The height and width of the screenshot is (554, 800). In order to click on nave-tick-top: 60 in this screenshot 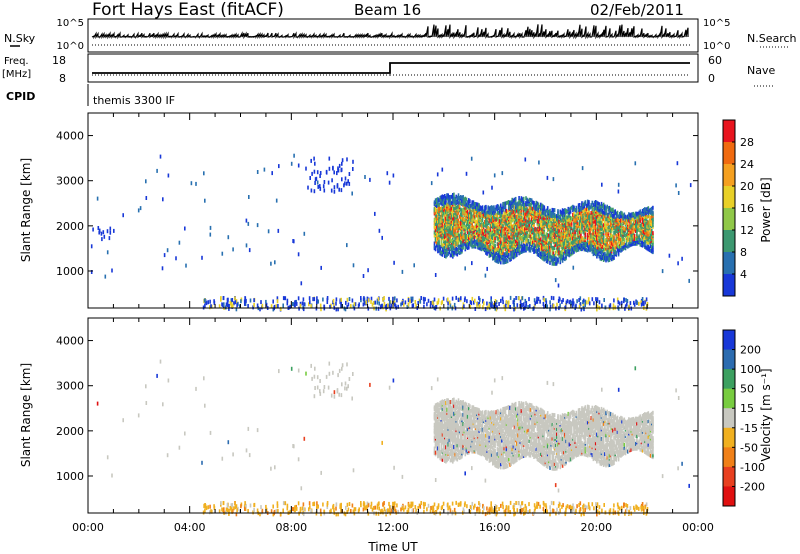, I will do `click(715, 60)`.